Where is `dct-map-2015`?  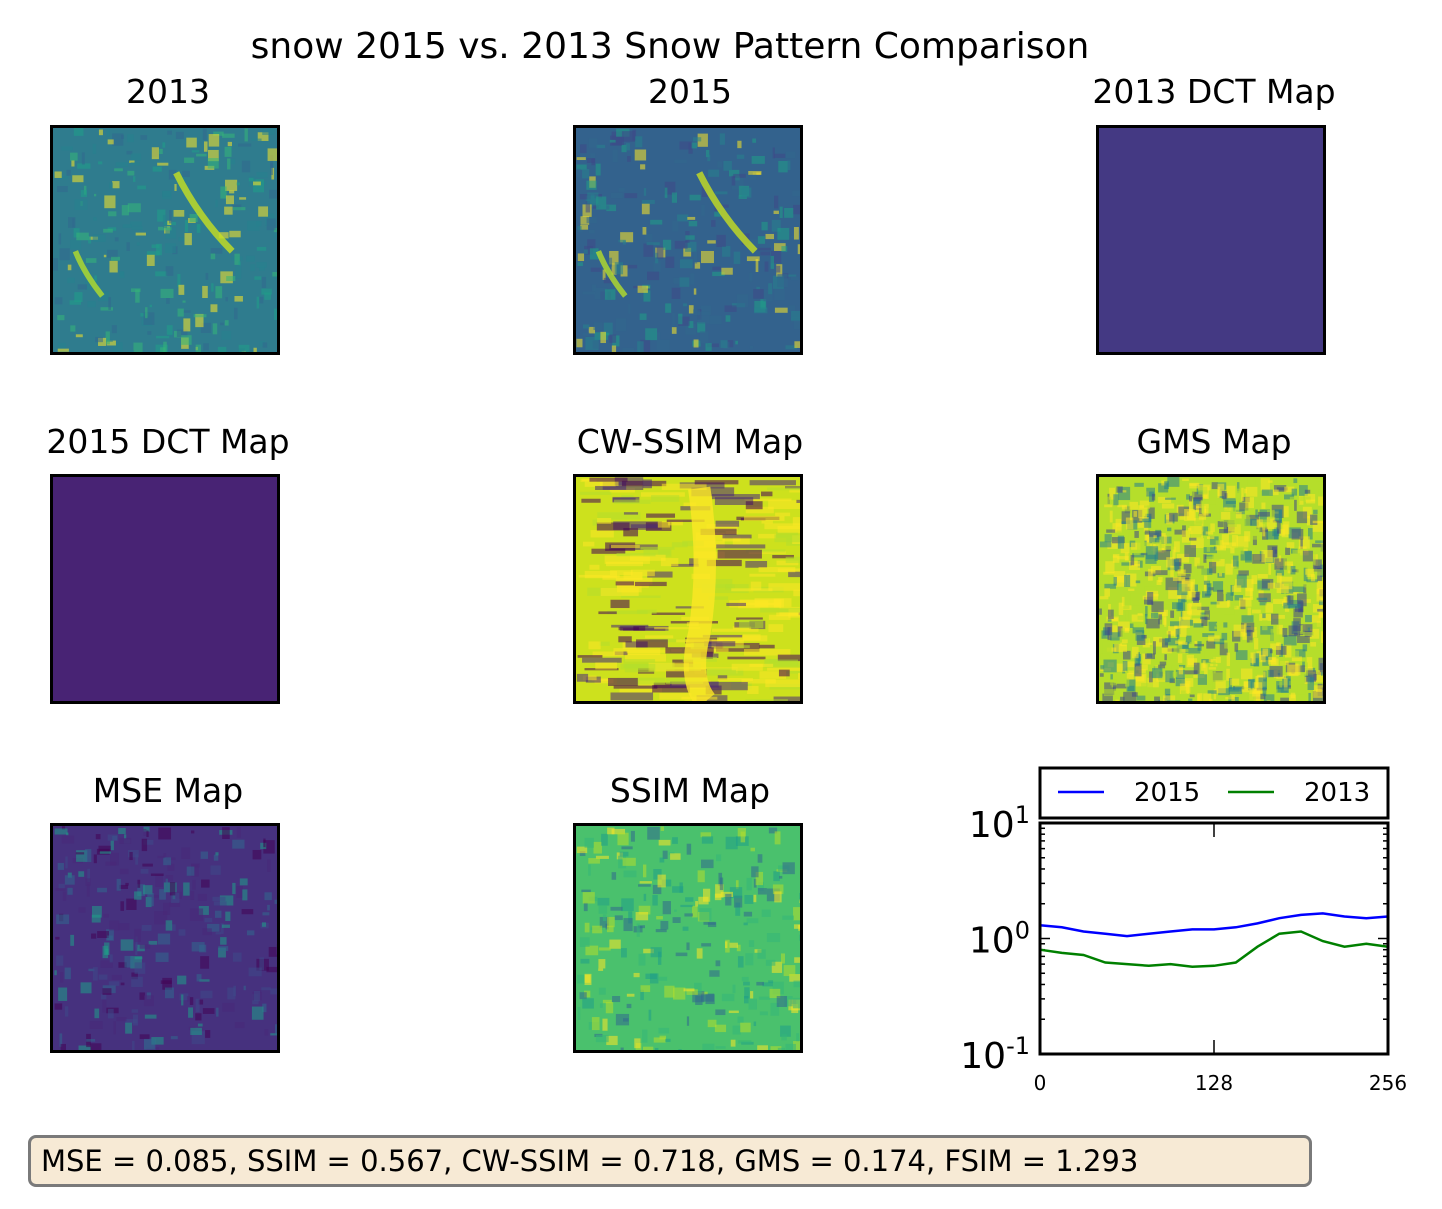 dct-map-2015 is located at coordinates (165, 589).